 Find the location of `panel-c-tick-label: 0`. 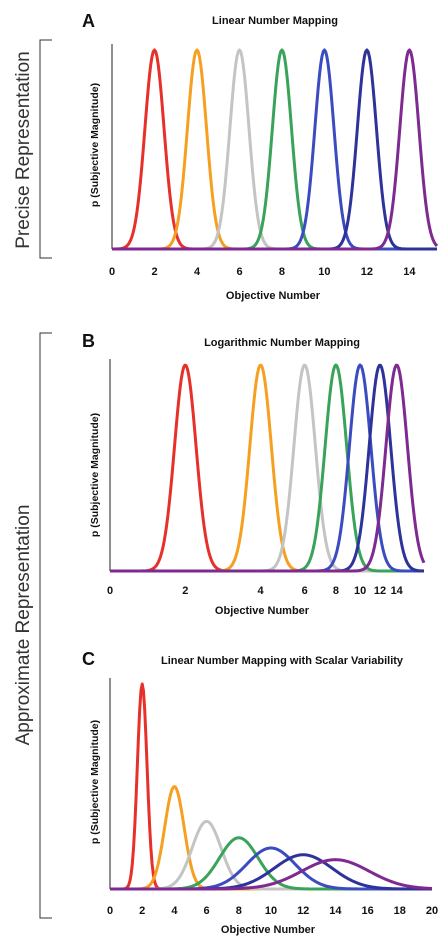

panel-c-tick-label: 0 is located at coordinates (110, 911).